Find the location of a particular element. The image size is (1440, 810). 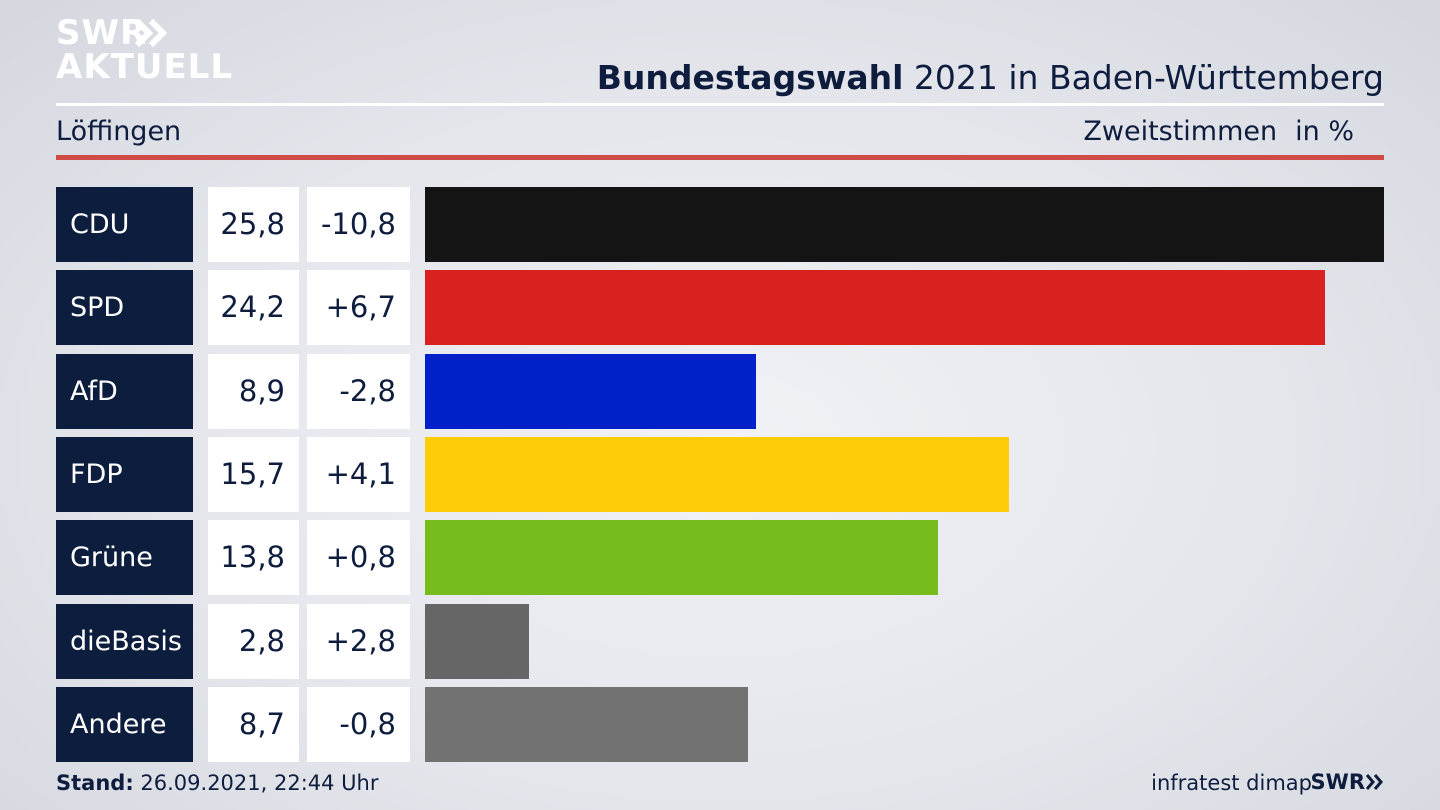

double-chevron-right-icon is located at coordinates (151, 33).